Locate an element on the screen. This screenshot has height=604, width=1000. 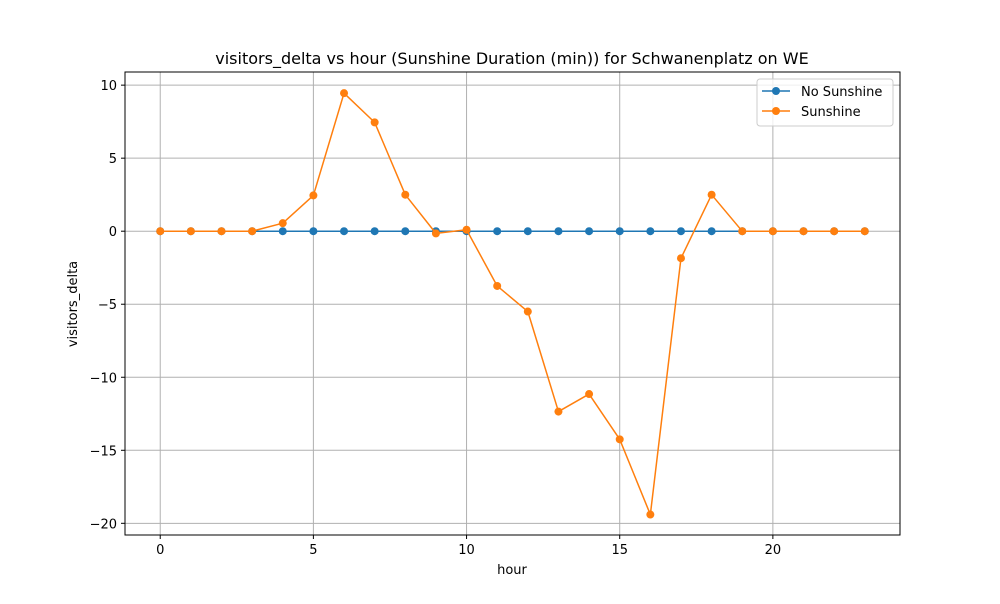
legend-sunshine-marker is located at coordinates (776, 111).